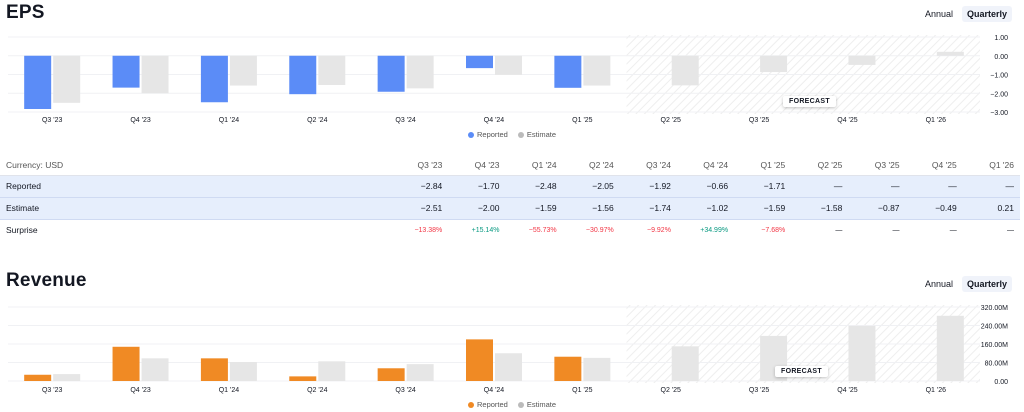  I want to click on revenue-x-tick-label: Q3 '24, so click(405, 390).